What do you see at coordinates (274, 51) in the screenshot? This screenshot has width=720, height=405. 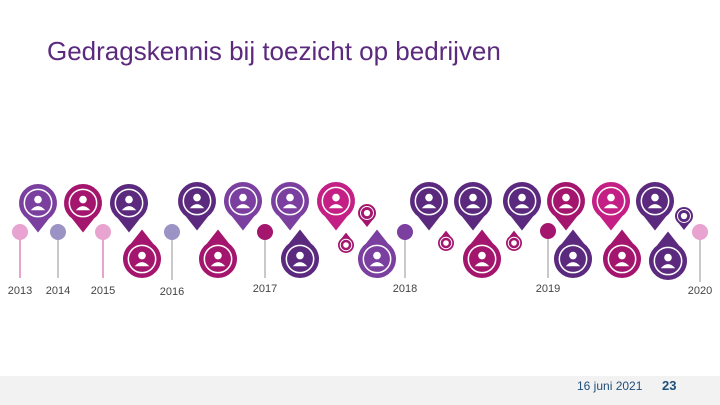 I see `slide-title: Gedragskennis bij toezicht op bedrijven` at bounding box center [274, 51].